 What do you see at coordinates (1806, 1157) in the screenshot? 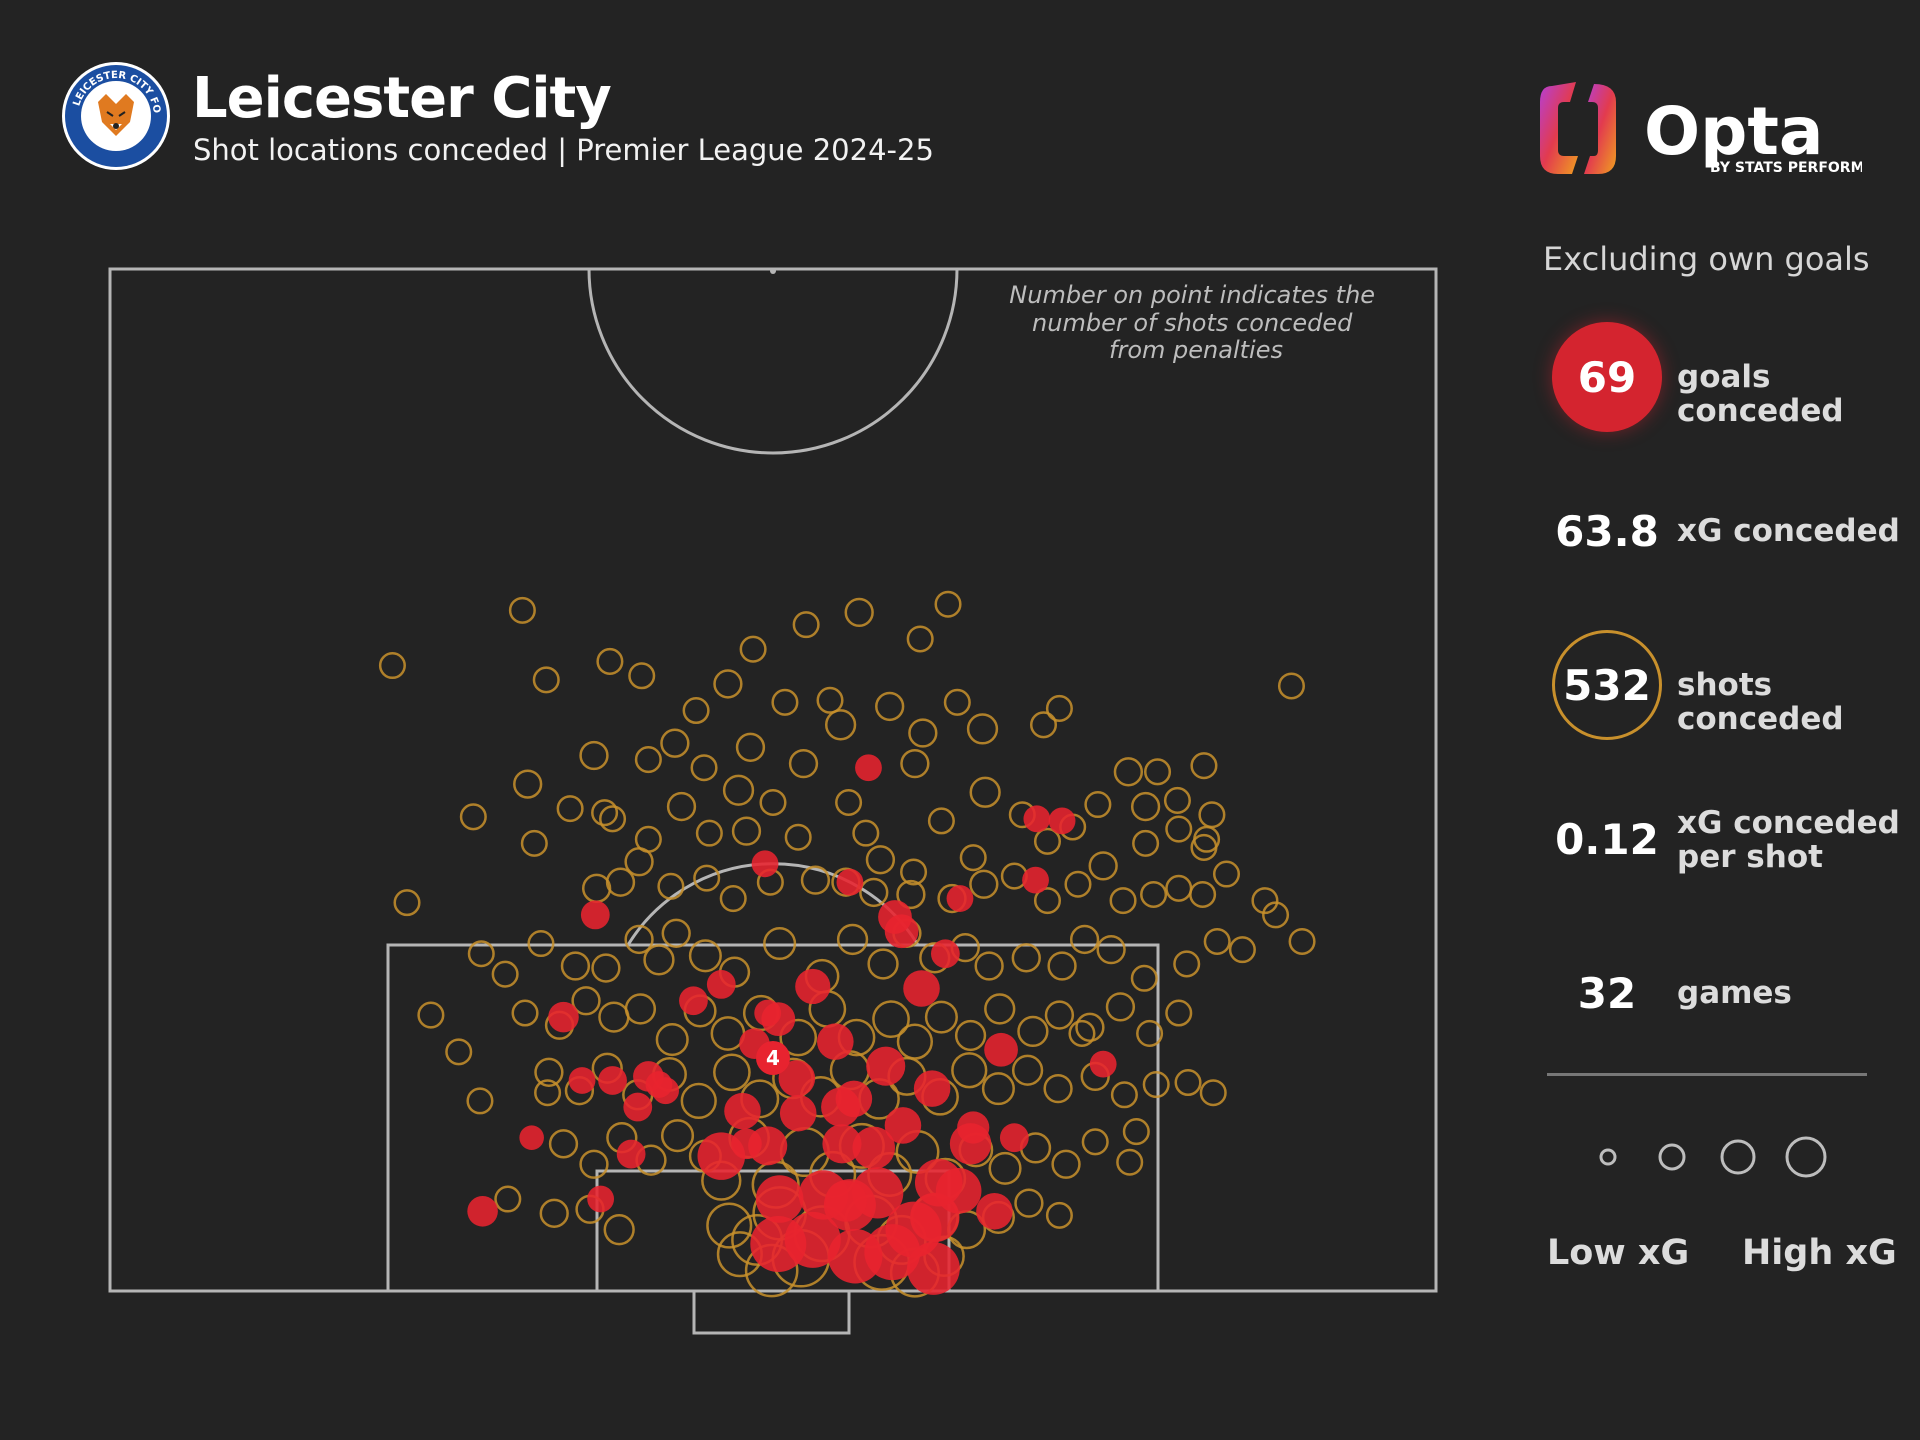
I see `legend-circle-l` at bounding box center [1806, 1157].